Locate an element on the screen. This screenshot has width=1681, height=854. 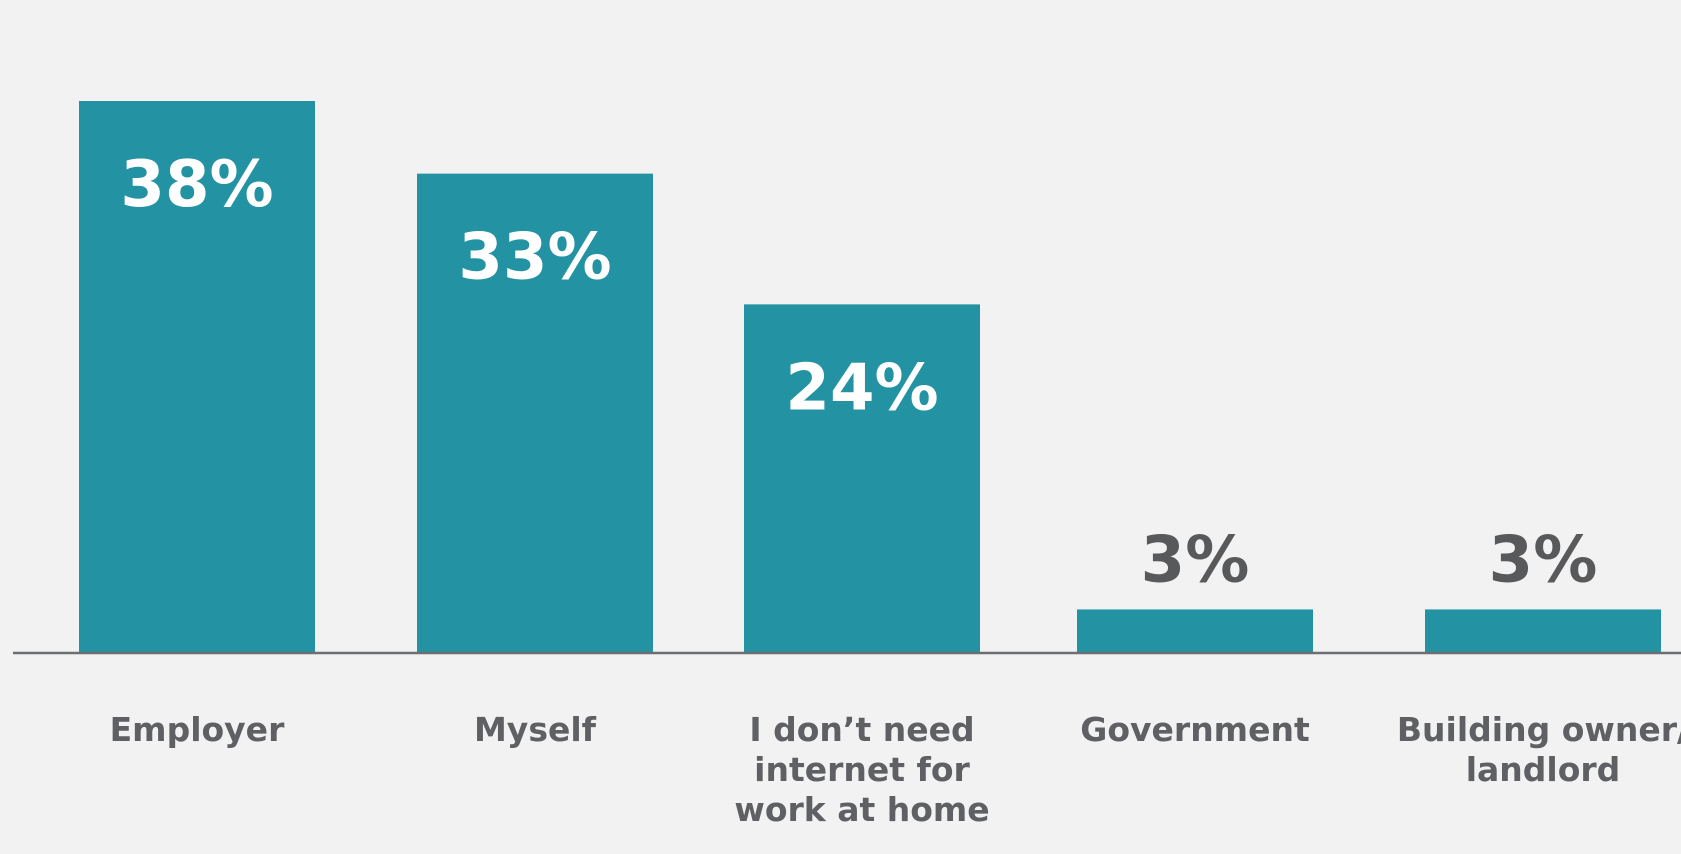
category-label-3-line-0: Government is located at coordinates (1195, 729).